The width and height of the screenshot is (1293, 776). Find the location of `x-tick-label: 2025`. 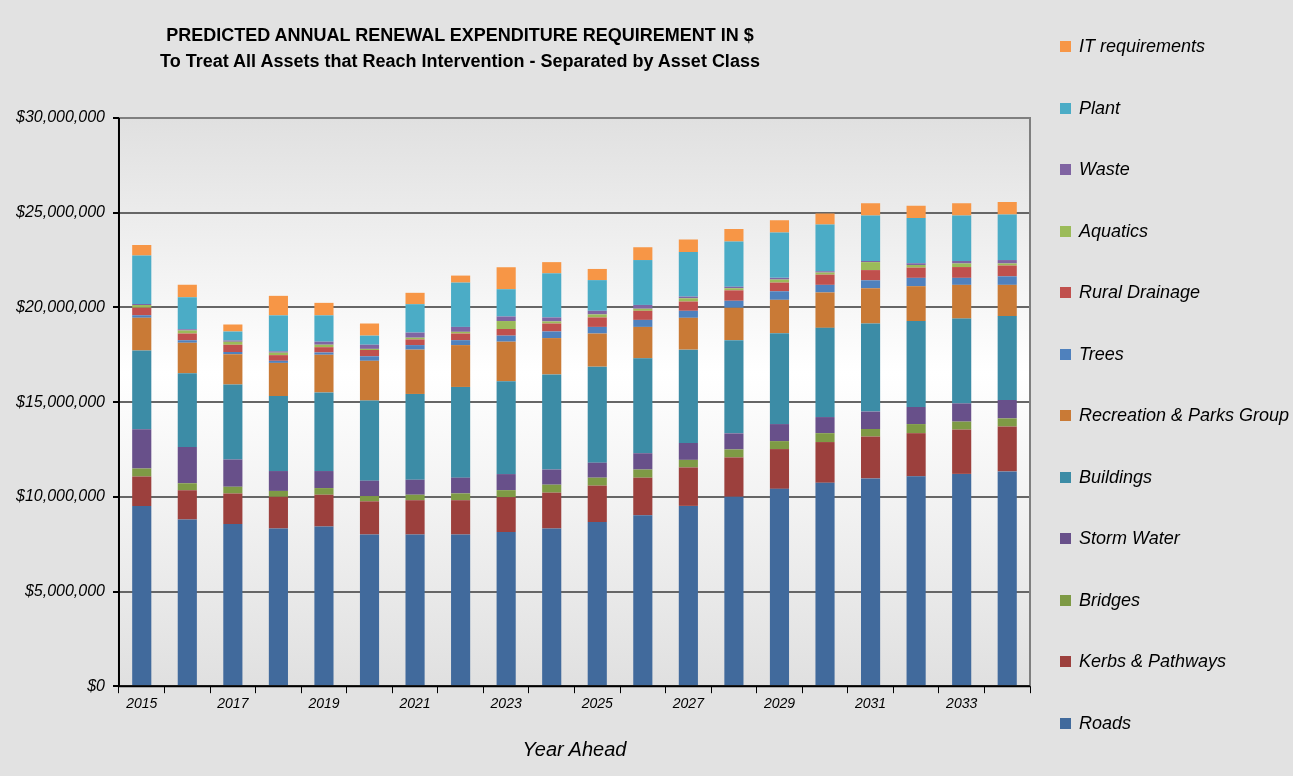

x-tick-label: 2025 is located at coordinates (597, 703).